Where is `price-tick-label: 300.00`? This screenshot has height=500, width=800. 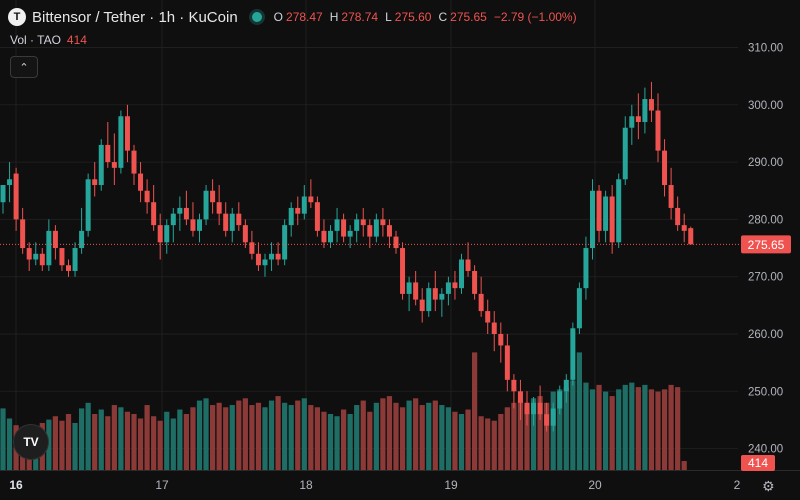
price-tick-label: 300.00 is located at coordinates (765, 106).